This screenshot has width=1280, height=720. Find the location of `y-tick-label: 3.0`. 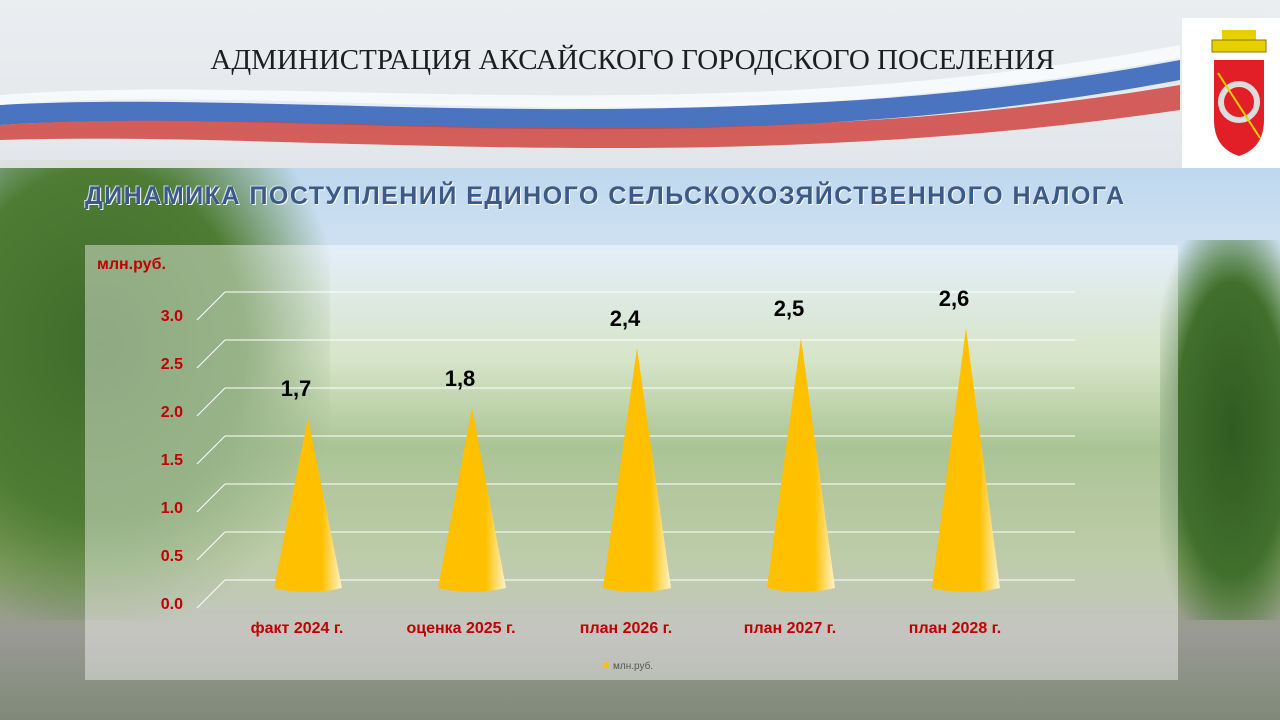

y-tick-label: 3.0 is located at coordinates (172, 316).